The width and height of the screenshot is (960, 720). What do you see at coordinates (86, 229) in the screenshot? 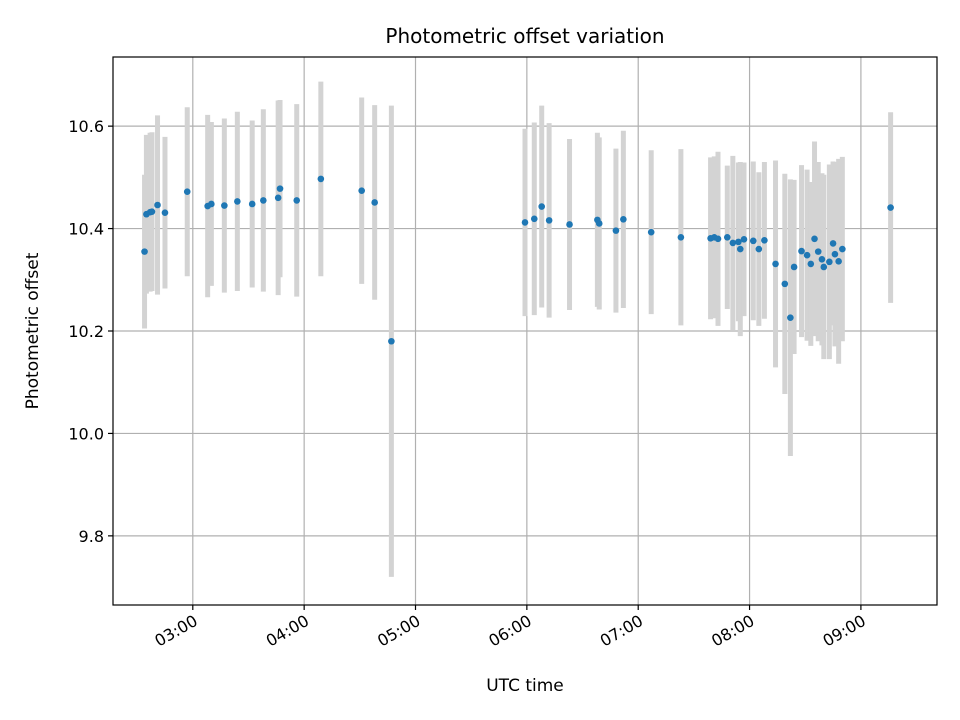
I see `y-tick-label: 10.4` at bounding box center [86, 229].